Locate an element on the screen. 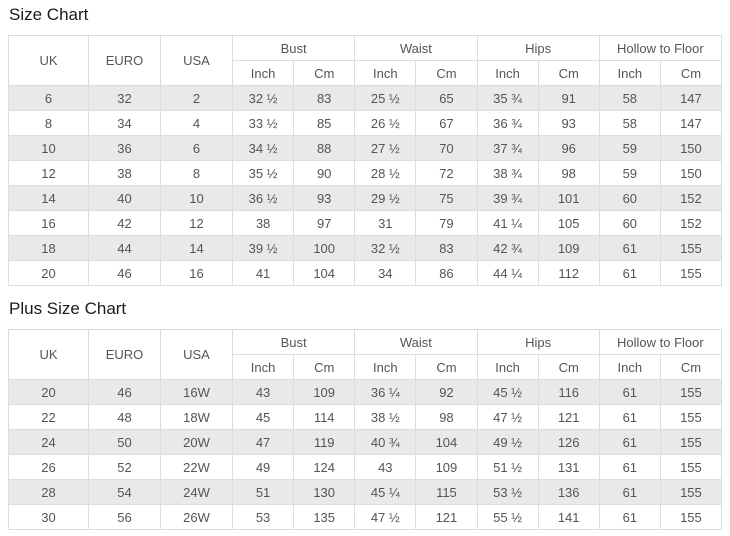 The height and width of the screenshot is (536, 730). table-cell: 136 is located at coordinates (568, 492).